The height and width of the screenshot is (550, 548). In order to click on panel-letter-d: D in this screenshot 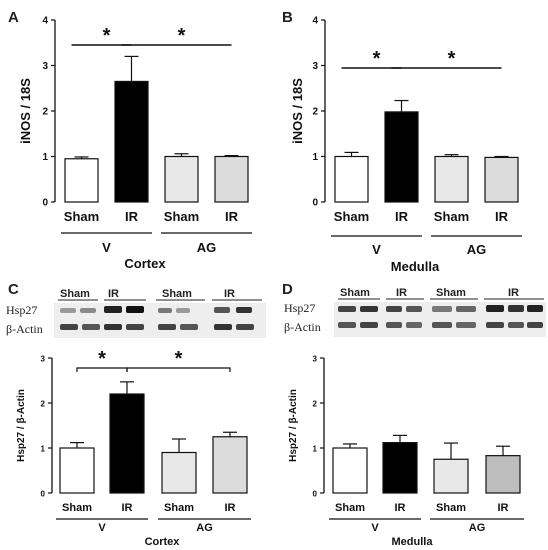, I will do `click(287, 289)`.